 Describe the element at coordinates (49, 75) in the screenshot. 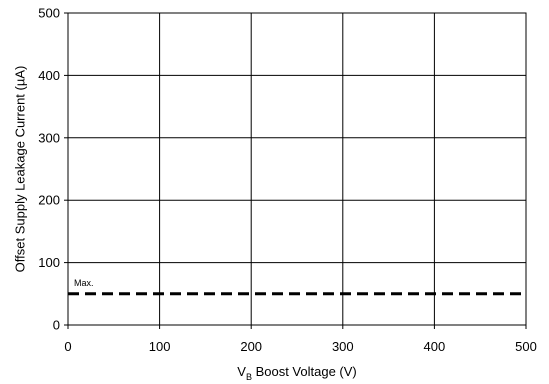

I see `y-tick-label-4: 400` at that location.